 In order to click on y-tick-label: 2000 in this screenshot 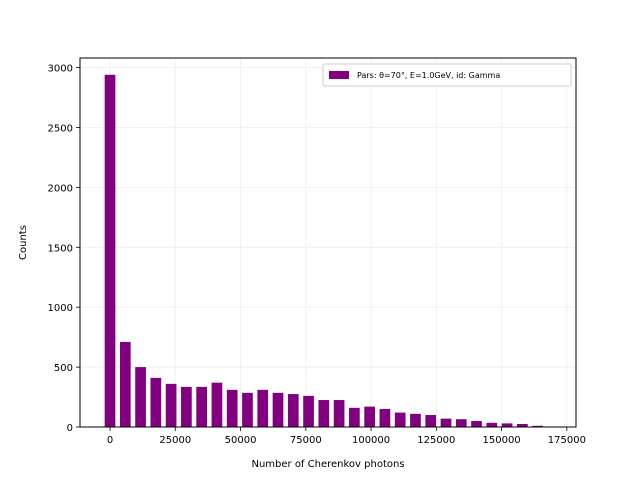, I will do `click(60, 188)`.